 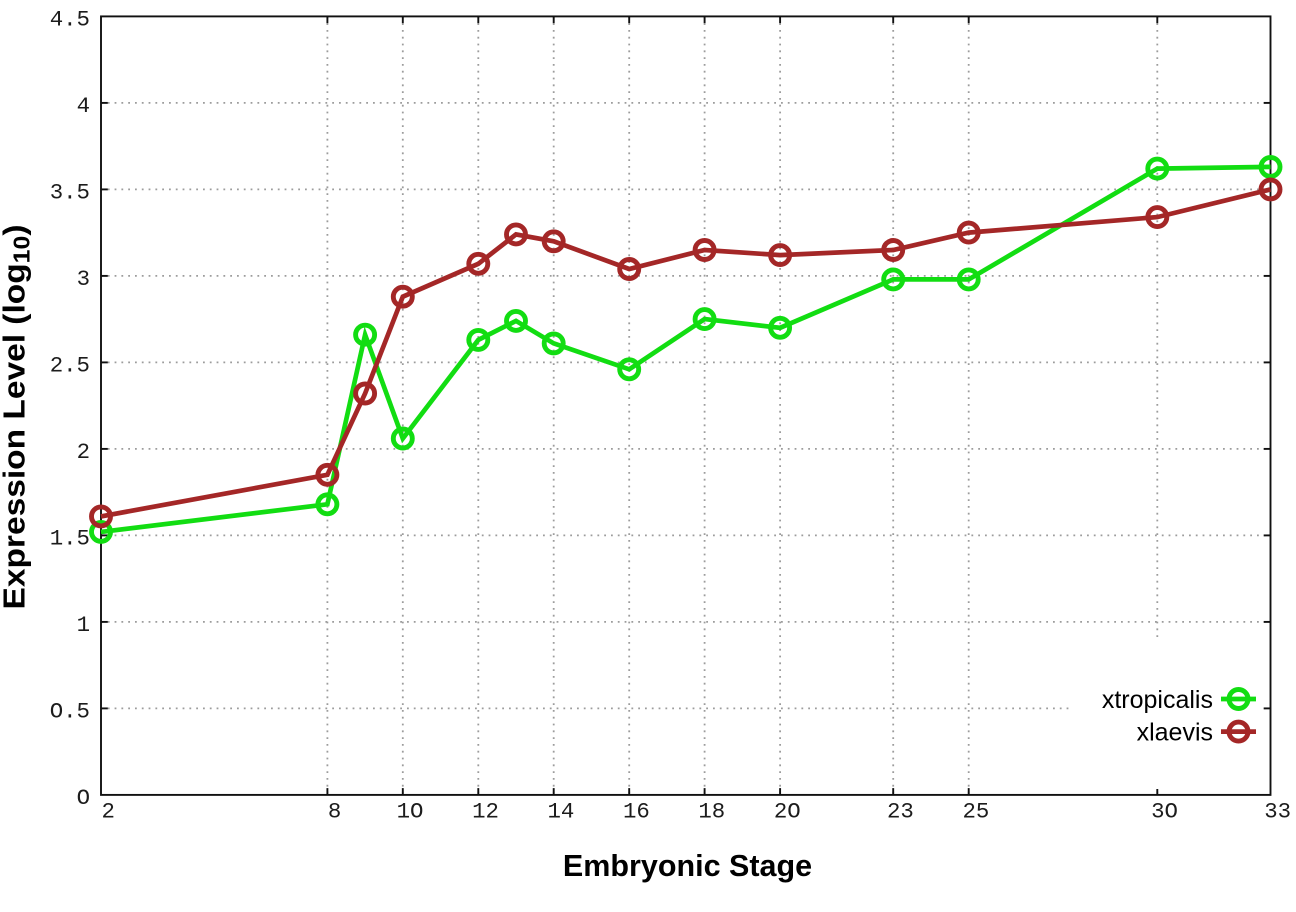 What do you see at coordinates (1157, 700) in the screenshot?
I see `svg-text: xtropicalis` at bounding box center [1157, 700].